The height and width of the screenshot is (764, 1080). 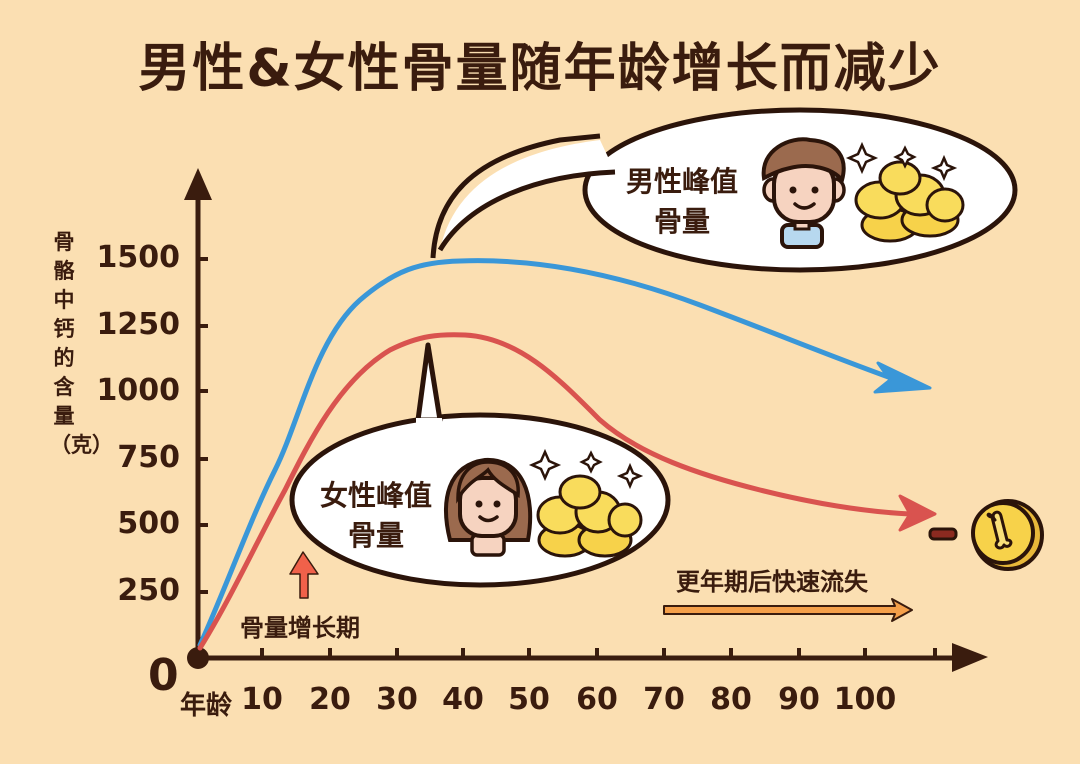 I want to click on x-tick-100: 100, so click(x=865, y=699).